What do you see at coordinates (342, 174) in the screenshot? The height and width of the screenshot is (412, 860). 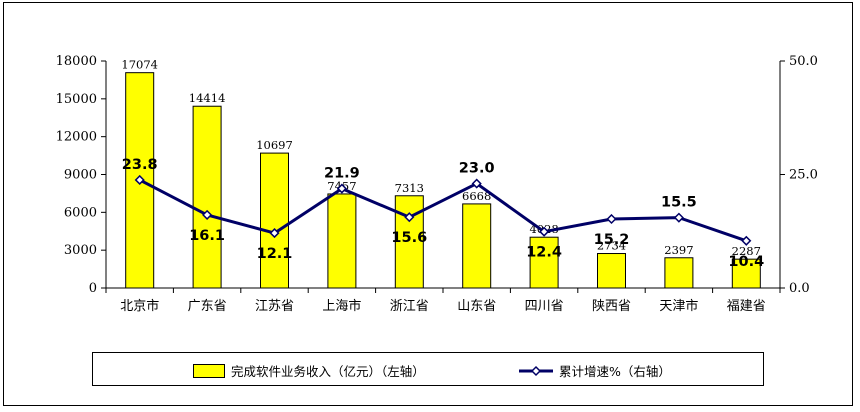 I see `growth-value-label: 21.9` at bounding box center [342, 174].